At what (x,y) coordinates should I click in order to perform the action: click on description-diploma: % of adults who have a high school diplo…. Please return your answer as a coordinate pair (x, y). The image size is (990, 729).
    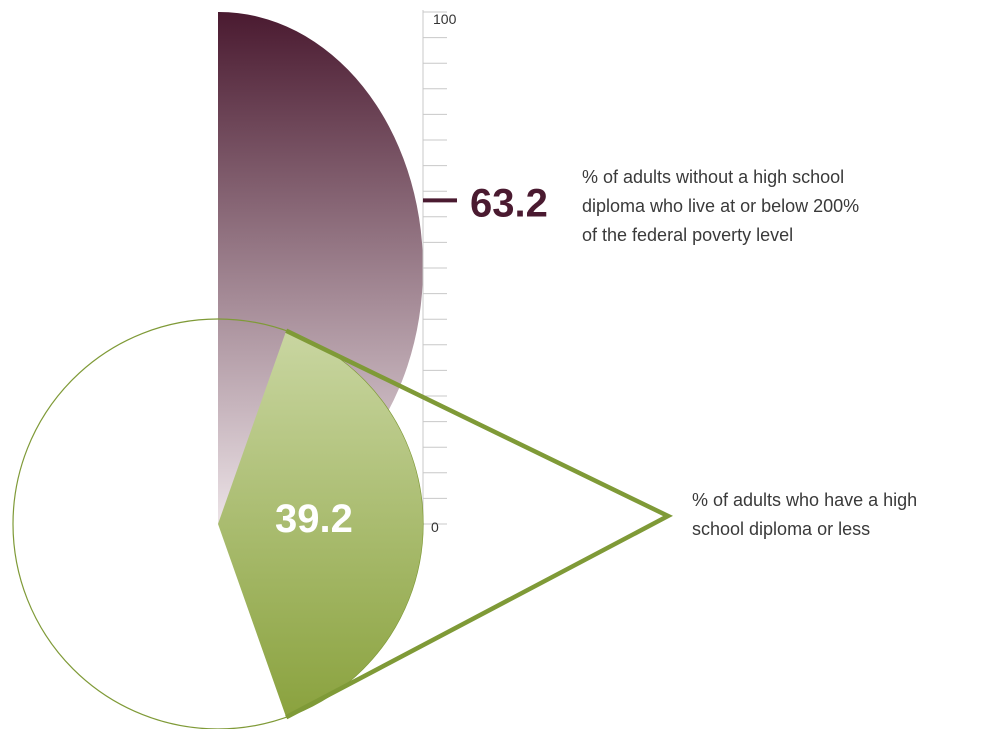
    Looking at the image, I should click on (807, 514).